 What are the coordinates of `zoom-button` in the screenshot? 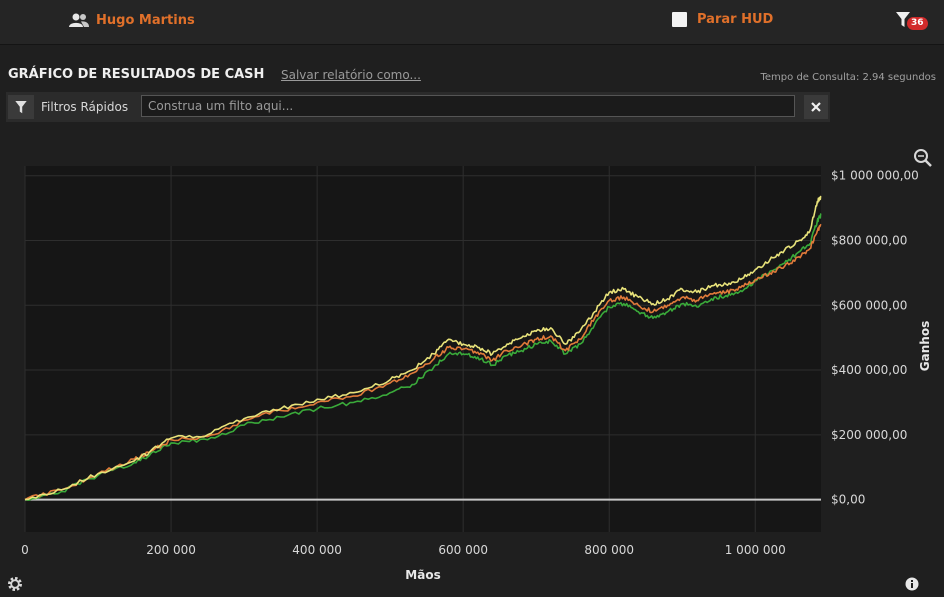 It's located at (923, 160).